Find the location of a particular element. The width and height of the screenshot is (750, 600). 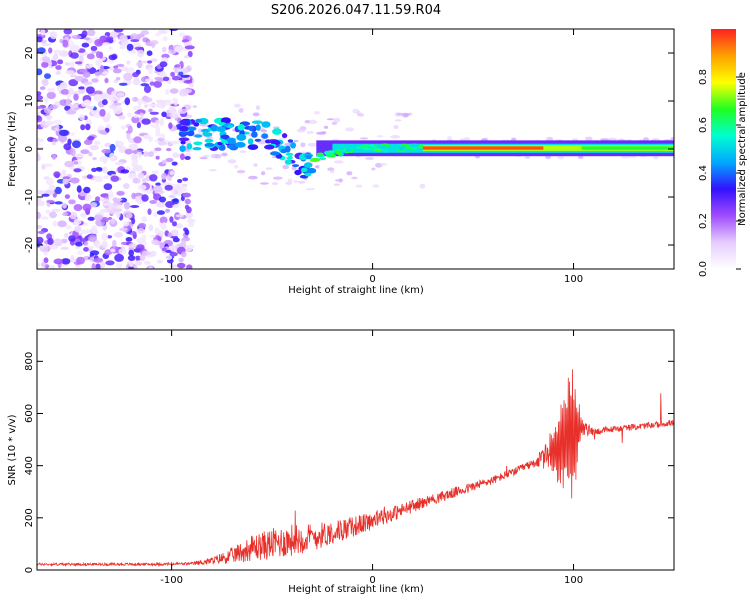

y-tick-label: -20 is located at coordinates (29, 245).